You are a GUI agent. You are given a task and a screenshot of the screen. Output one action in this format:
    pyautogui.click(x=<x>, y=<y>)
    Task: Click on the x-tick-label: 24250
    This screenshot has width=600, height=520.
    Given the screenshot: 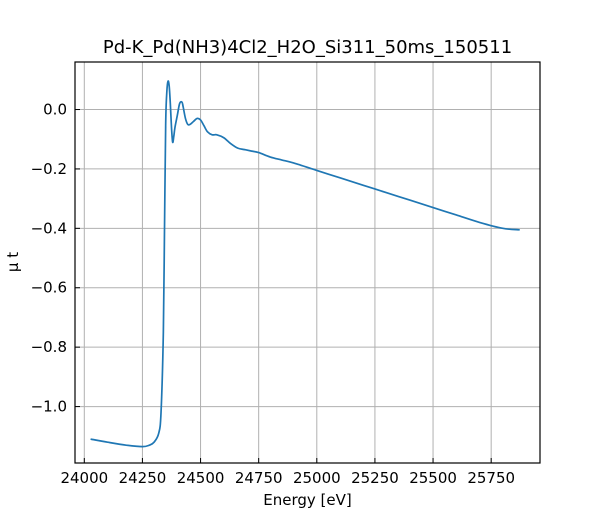 What is the action you would take?
    pyautogui.click(x=143, y=478)
    